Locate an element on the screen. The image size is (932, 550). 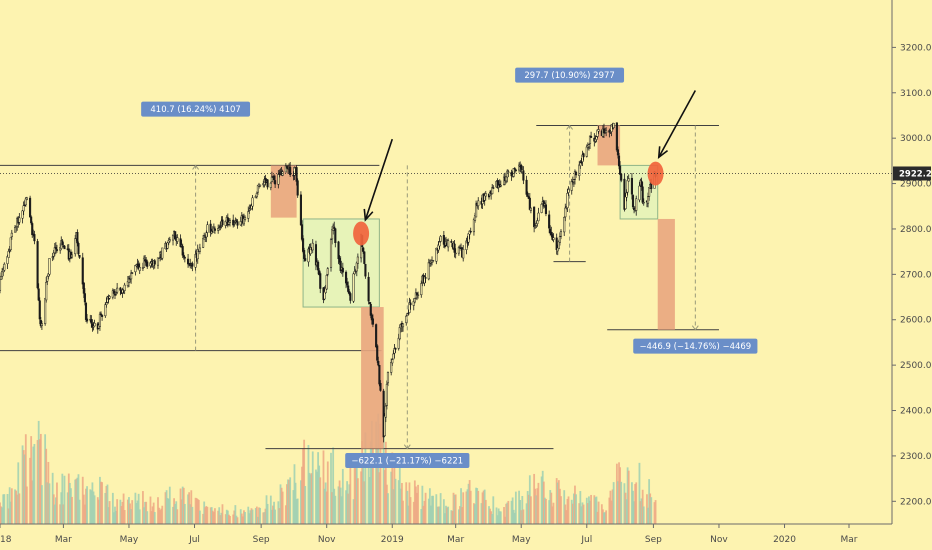
measure-rise-2018-arrowhead is located at coordinates (195, 167).